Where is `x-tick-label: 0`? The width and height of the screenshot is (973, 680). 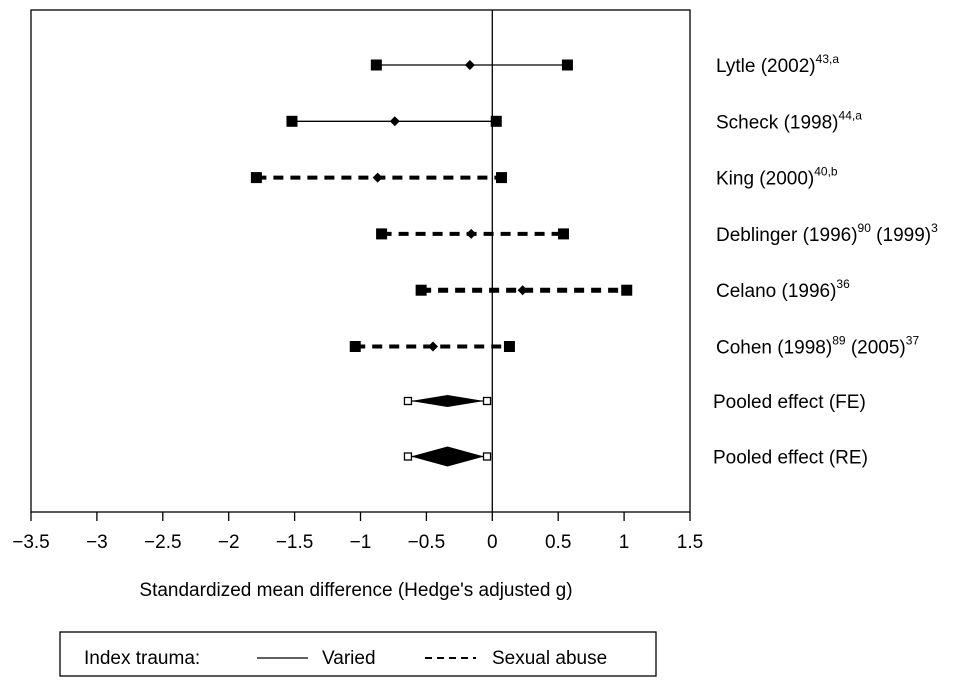
x-tick-label: 0 is located at coordinates (492, 542).